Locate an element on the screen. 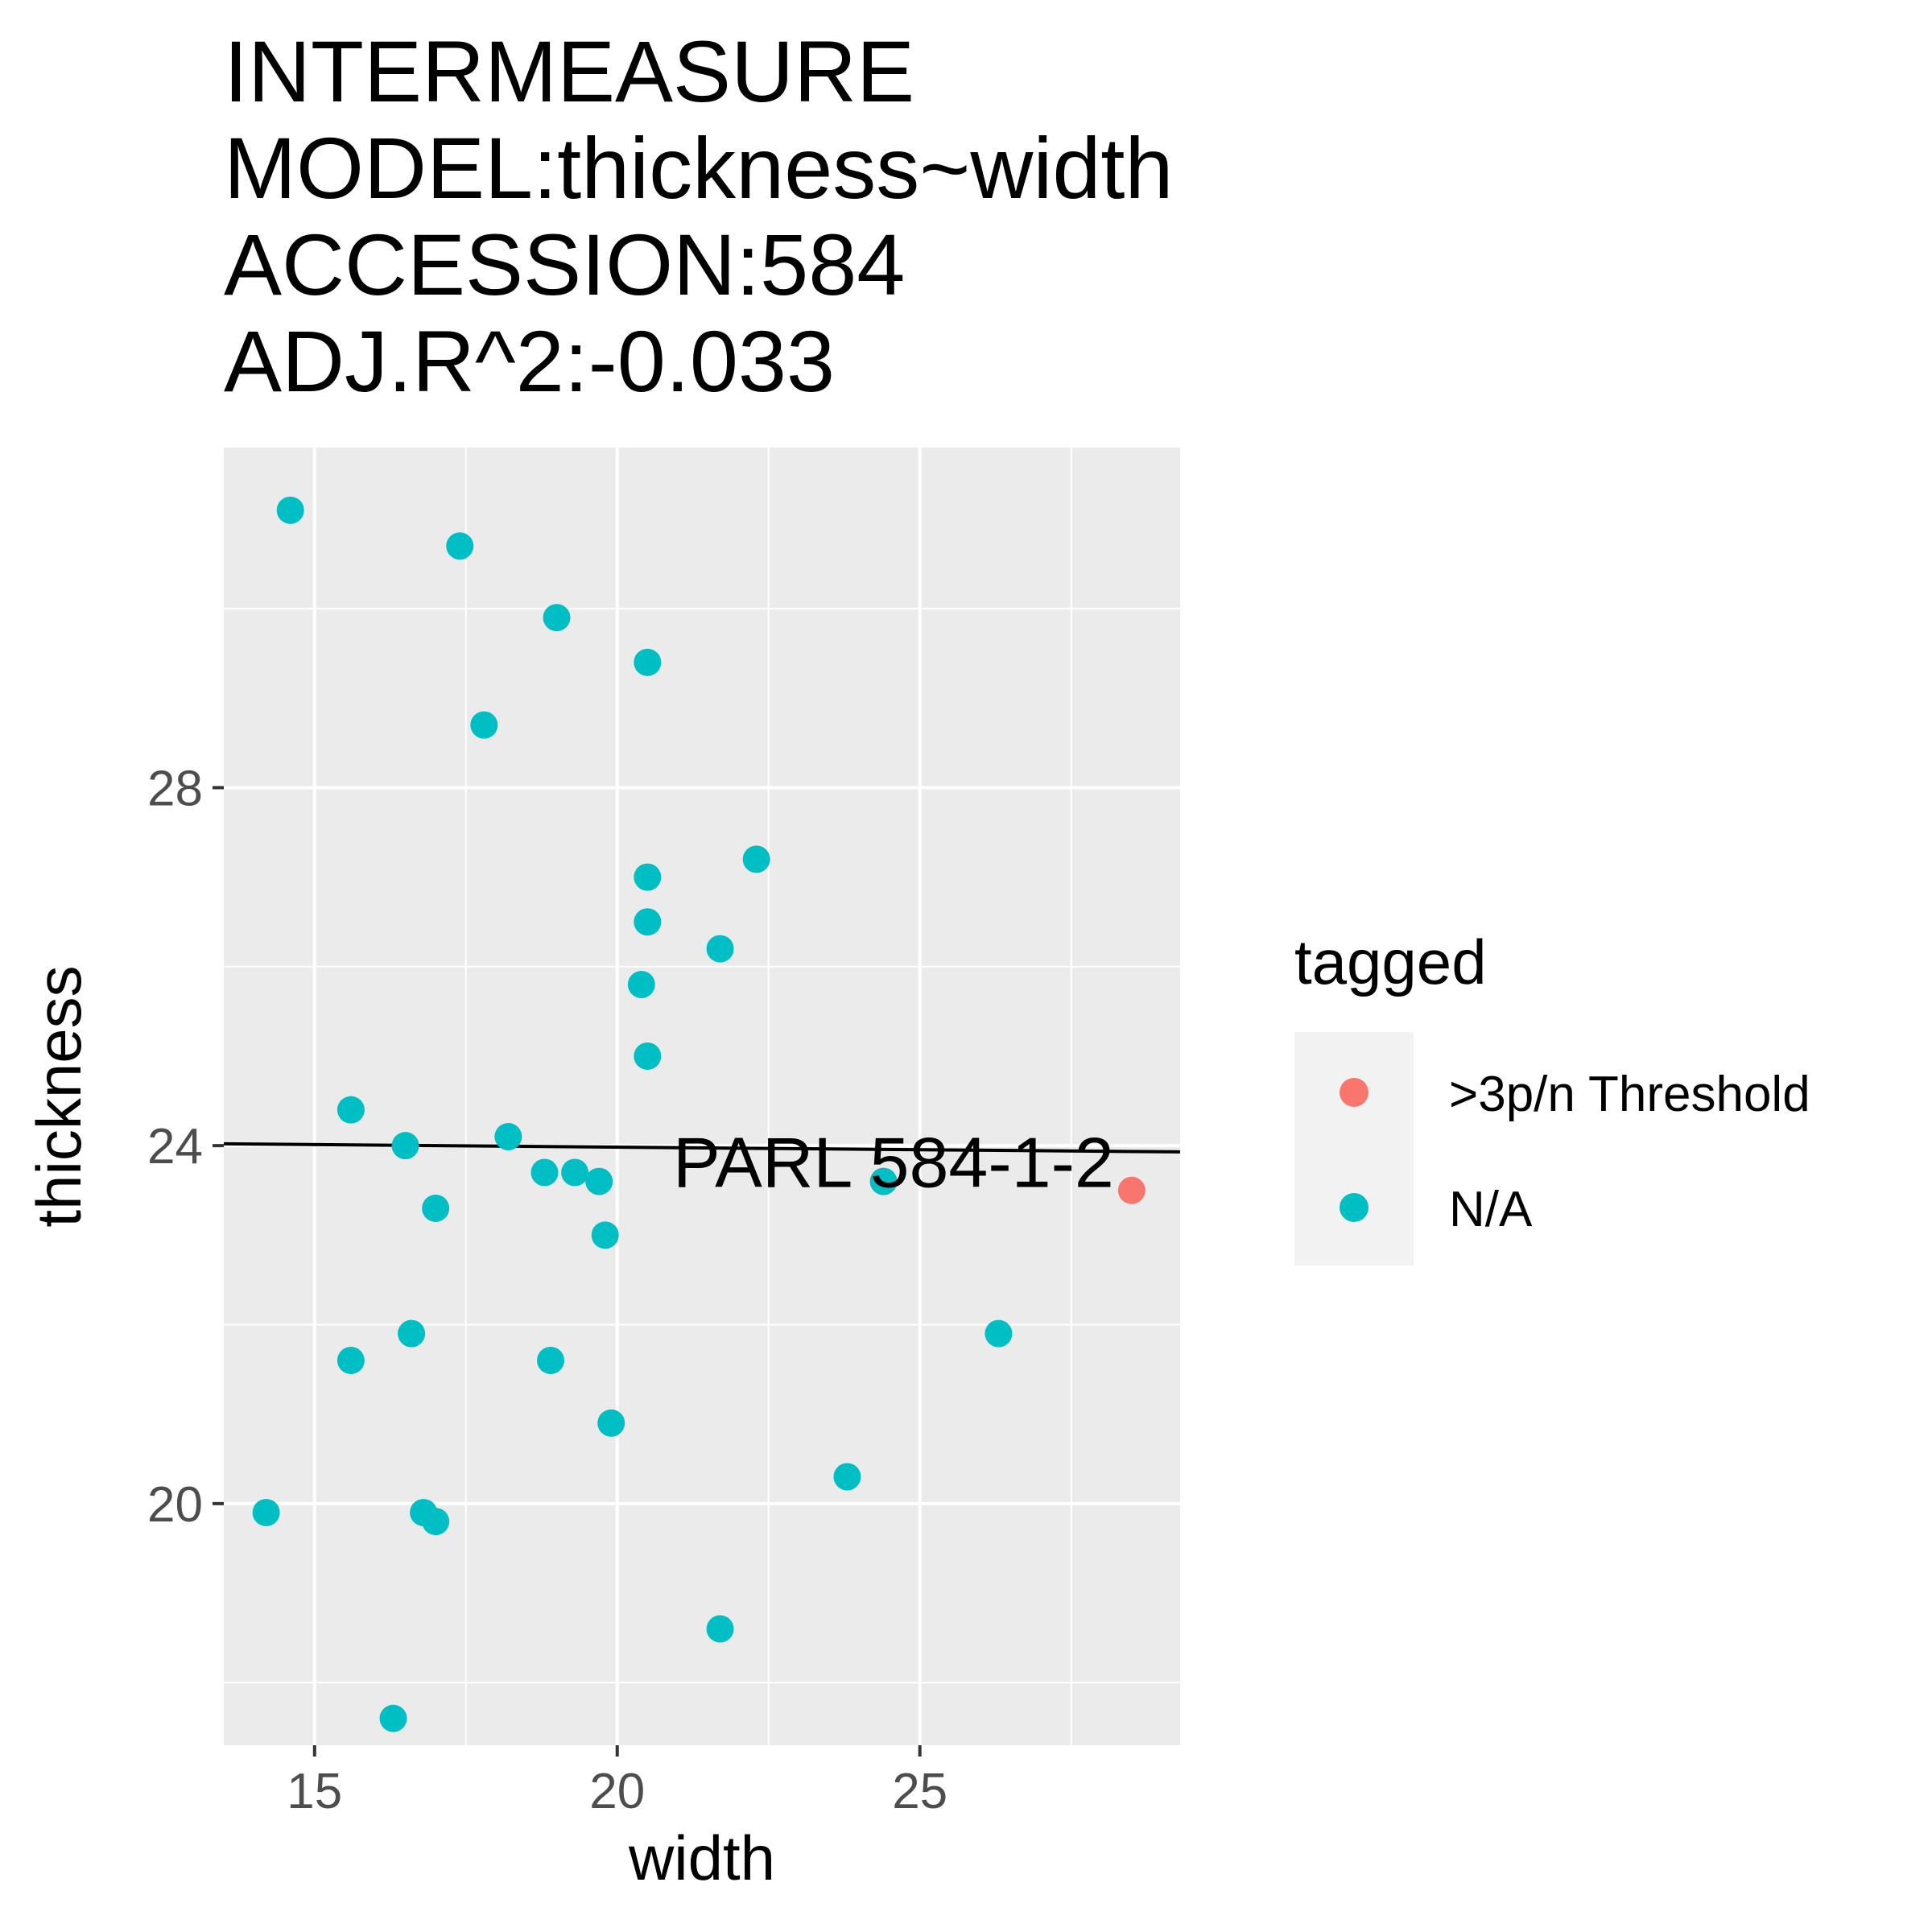 The image size is (1932, 1932). x-tick-label: 15 is located at coordinates (314, 1791).